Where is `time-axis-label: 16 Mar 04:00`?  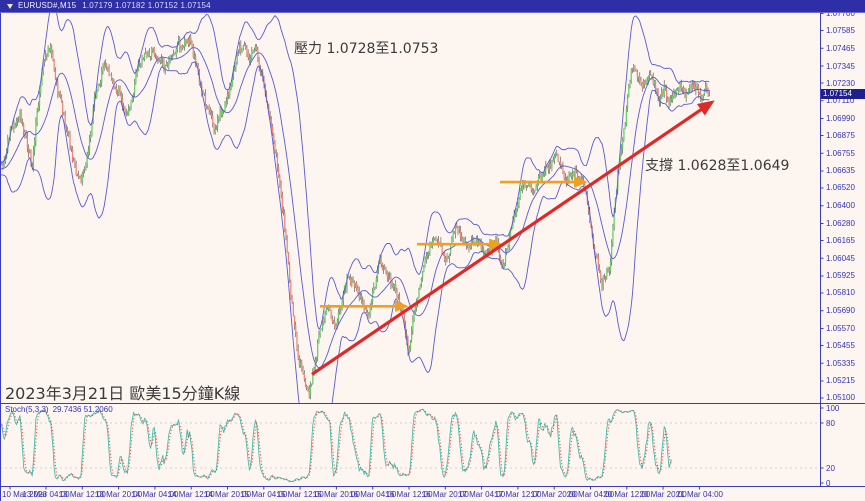
time-axis-label: 16 Mar 04:00 is located at coordinates (373, 494).